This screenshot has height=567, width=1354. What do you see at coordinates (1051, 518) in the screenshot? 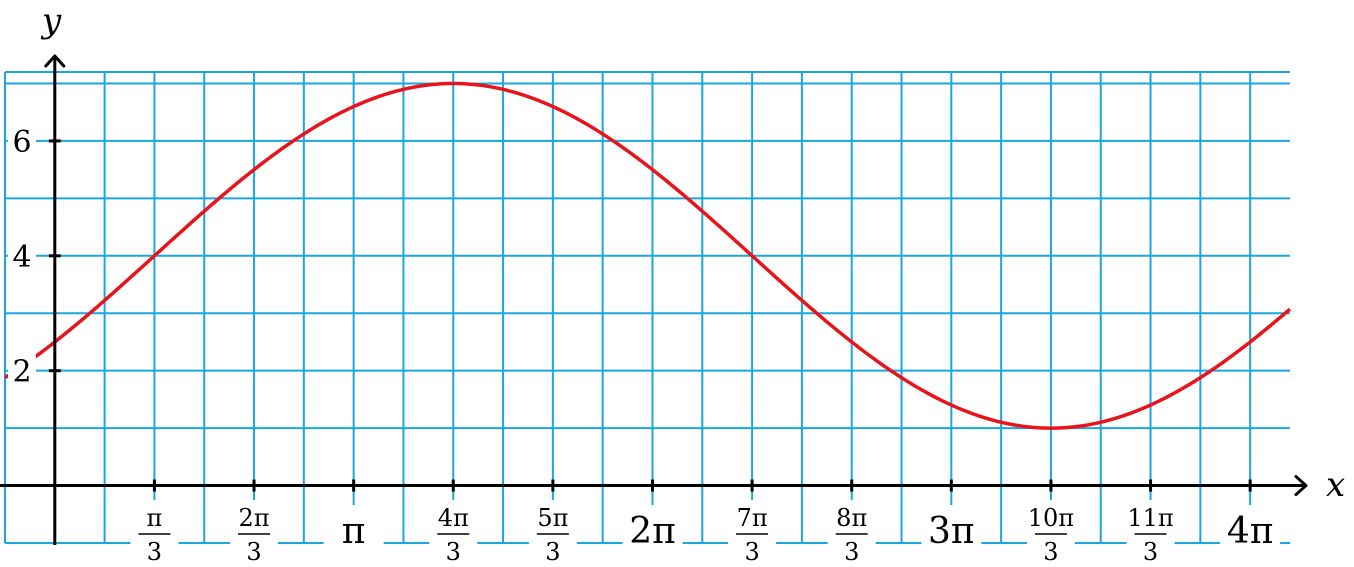
I see `x-tick-label-numerator: 10π` at bounding box center [1051, 518].